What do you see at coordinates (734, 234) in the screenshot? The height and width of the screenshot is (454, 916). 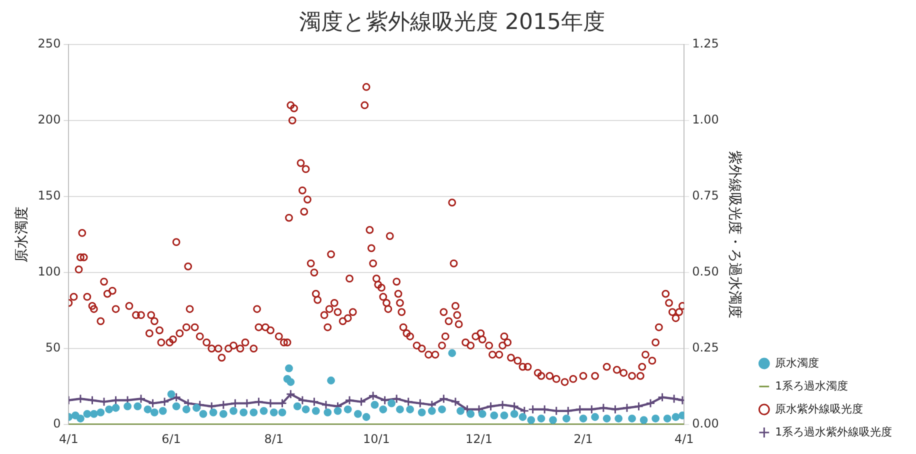 I see `y2-axis-title: 紫外線吸光度・ろ過水濁度` at bounding box center [734, 234].